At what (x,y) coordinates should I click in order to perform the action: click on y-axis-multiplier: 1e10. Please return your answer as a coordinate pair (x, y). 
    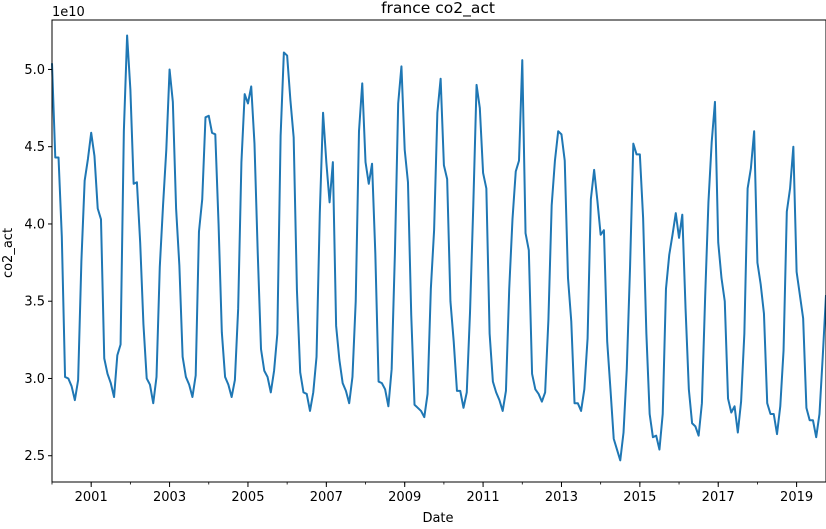
    Looking at the image, I should click on (68, 12).